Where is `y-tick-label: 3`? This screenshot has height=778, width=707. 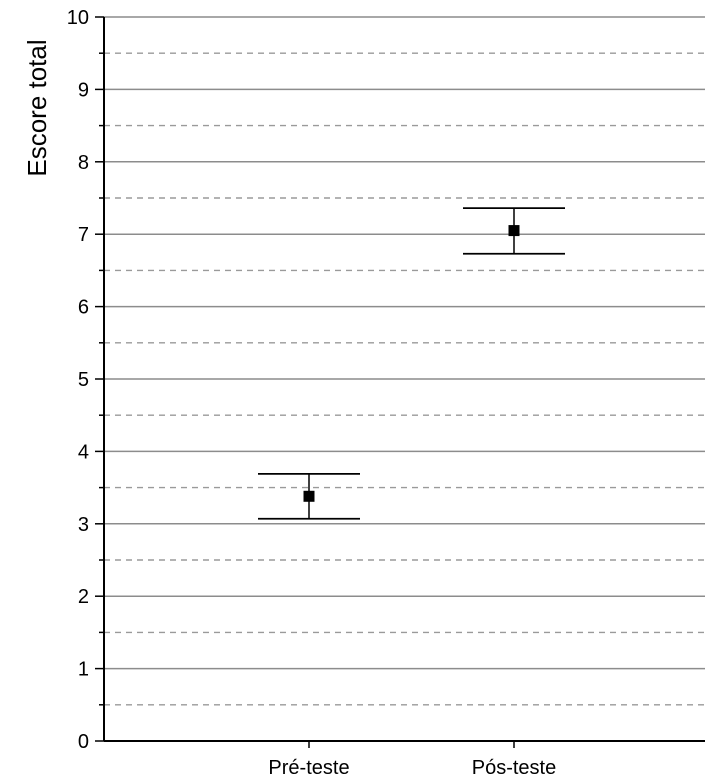
y-tick-label: 3 is located at coordinates (83, 525).